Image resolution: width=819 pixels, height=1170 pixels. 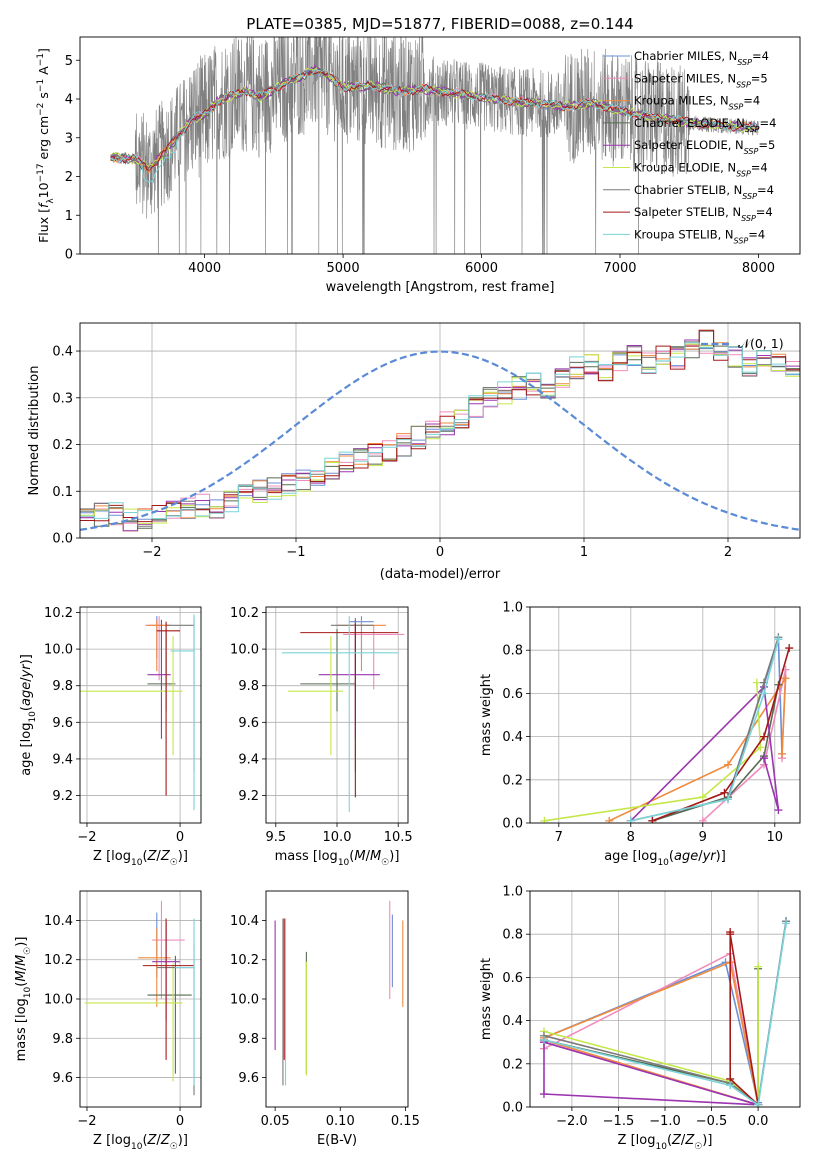 What do you see at coordinates (43, 225) in the screenshot?
I see `label-part: Flux [` at bounding box center [43, 225].